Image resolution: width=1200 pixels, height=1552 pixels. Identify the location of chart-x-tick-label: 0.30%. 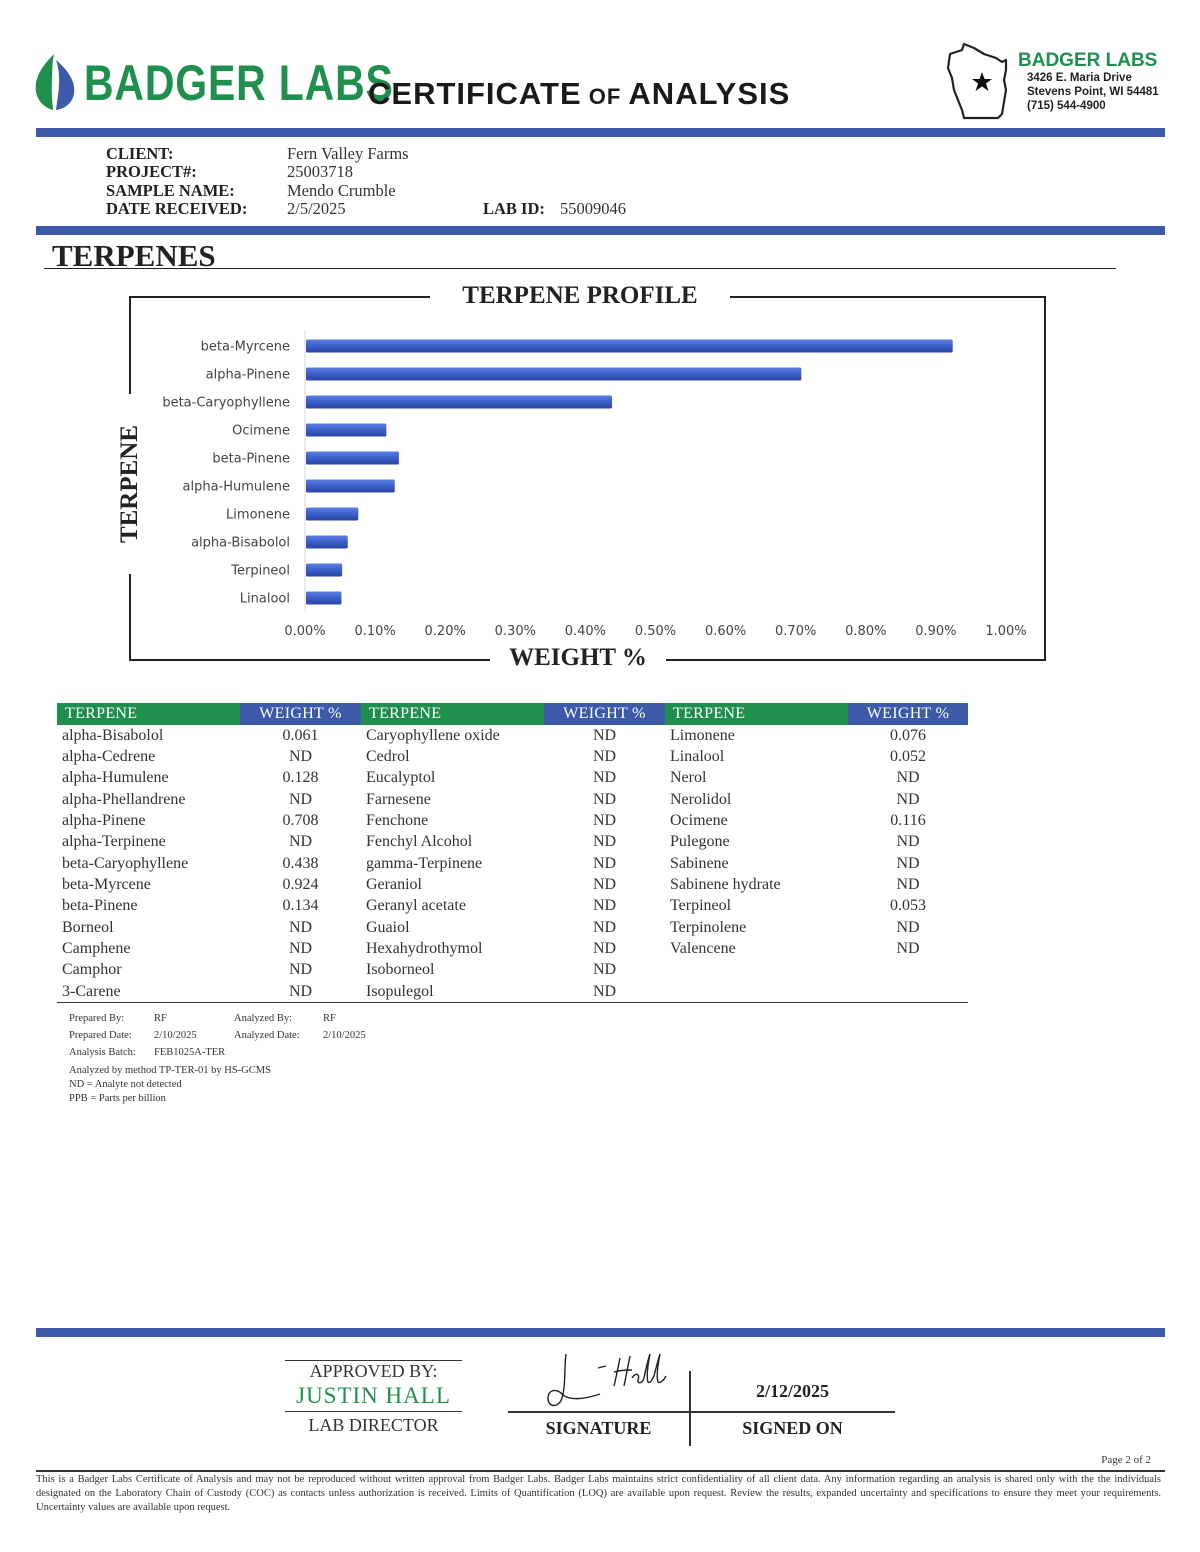
(515, 631).